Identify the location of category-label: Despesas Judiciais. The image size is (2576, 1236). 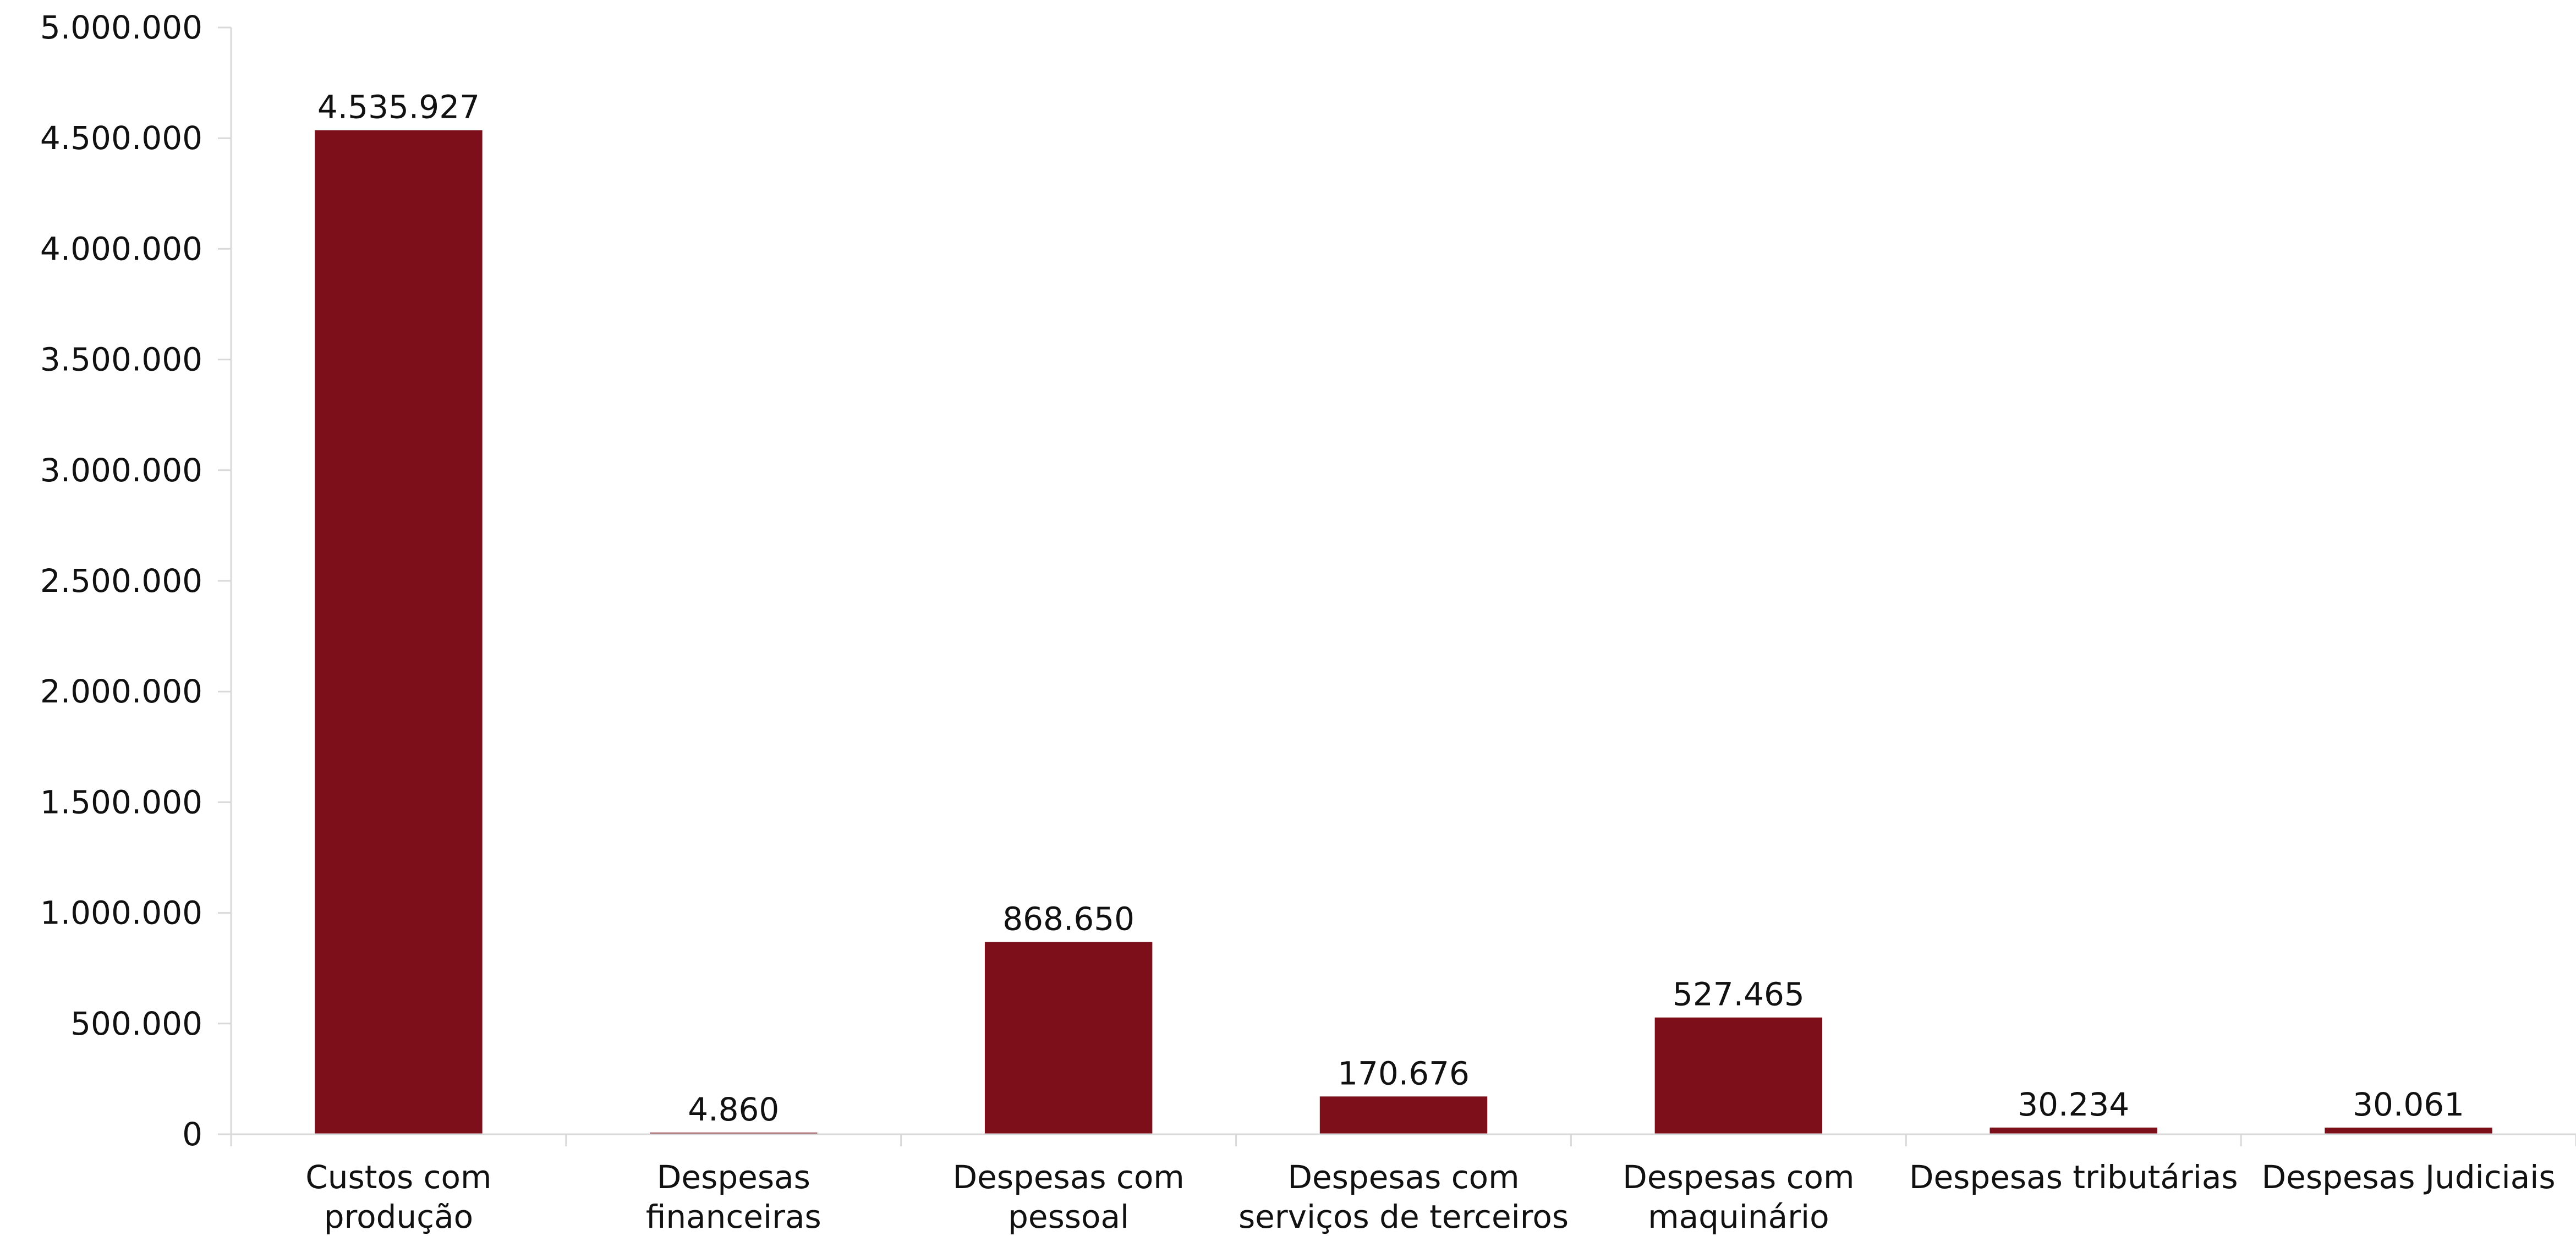
(2408, 1177).